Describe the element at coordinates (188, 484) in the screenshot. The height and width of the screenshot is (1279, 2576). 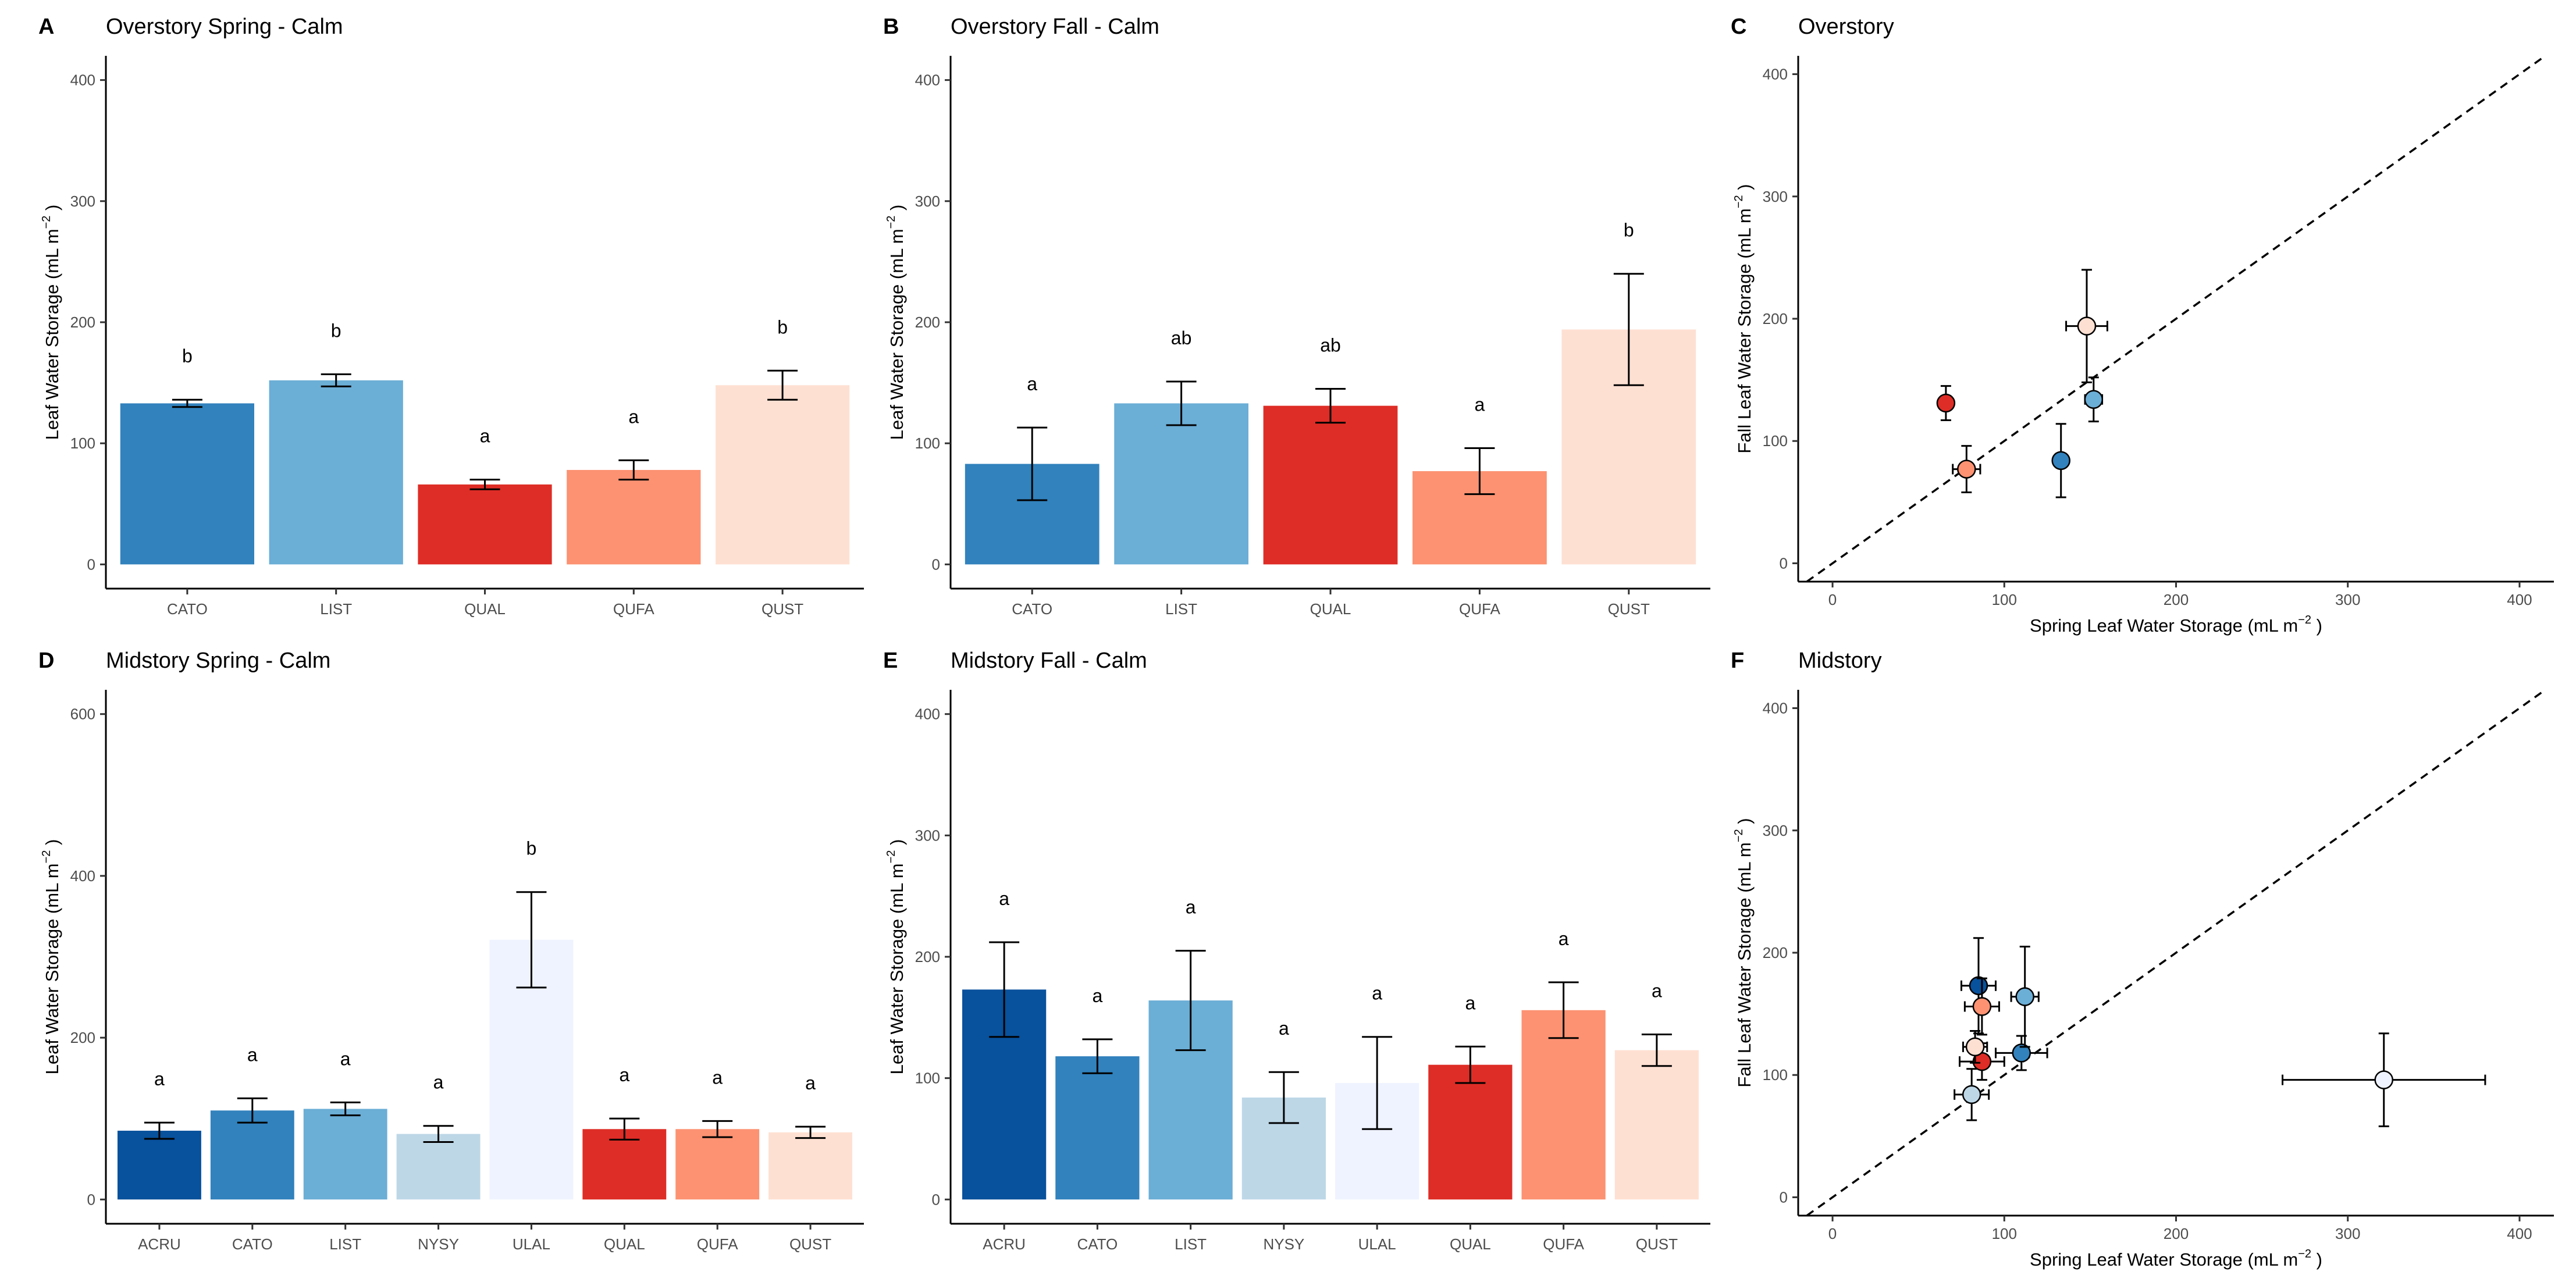
I see `bar-cato` at that location.